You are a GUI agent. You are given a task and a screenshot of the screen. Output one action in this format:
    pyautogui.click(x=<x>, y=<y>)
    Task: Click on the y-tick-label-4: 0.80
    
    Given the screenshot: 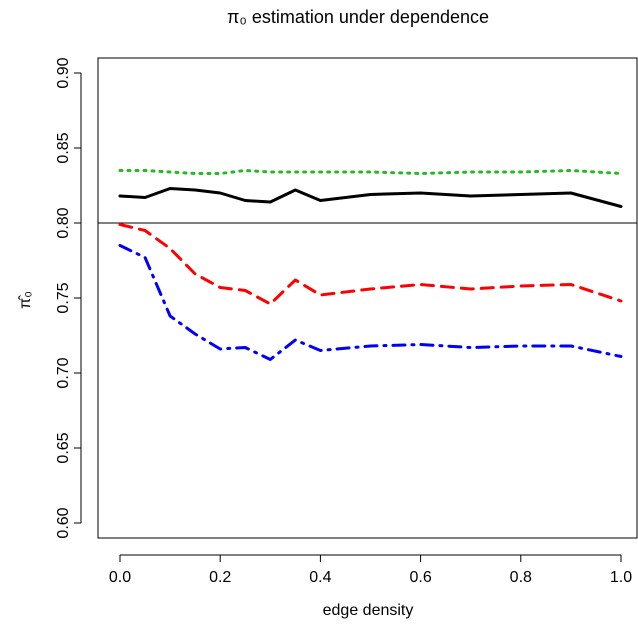 What is the action you would take?
    pyautogui.click(x=63, y=222)
    